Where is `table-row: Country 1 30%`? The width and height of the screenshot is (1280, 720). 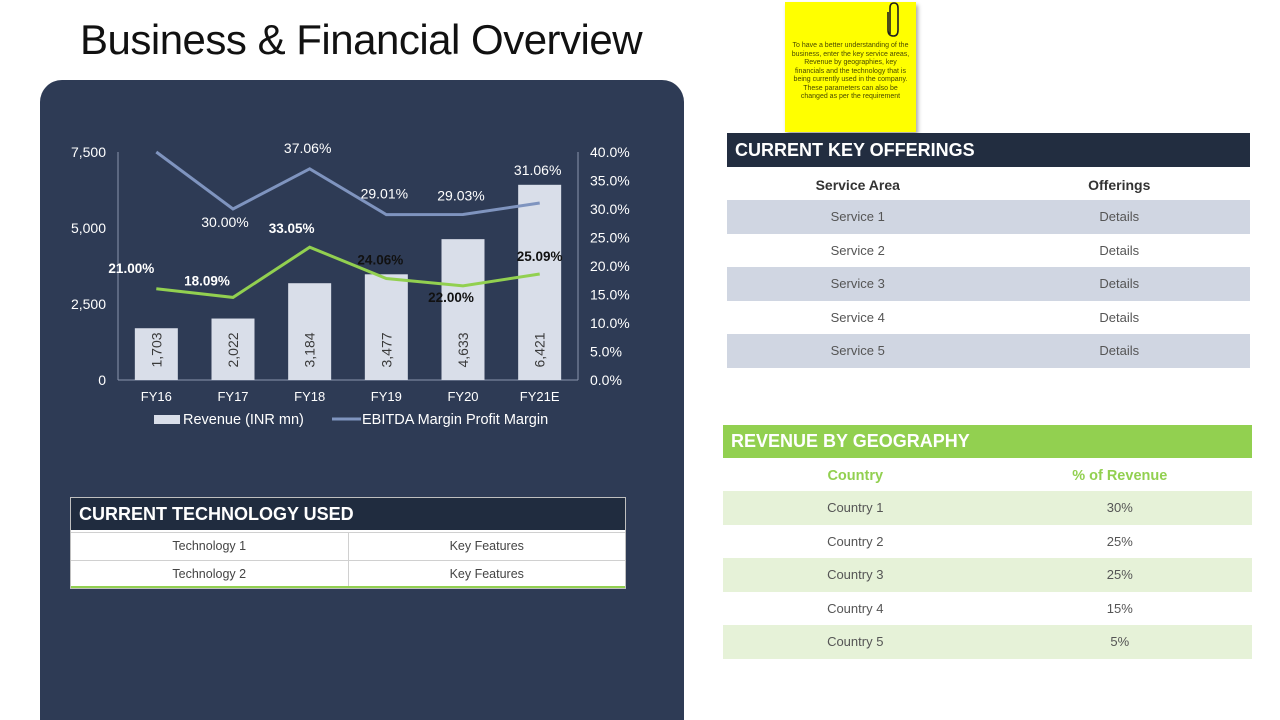 table-row: Country 1 30% is located at coordinates (987, 508).